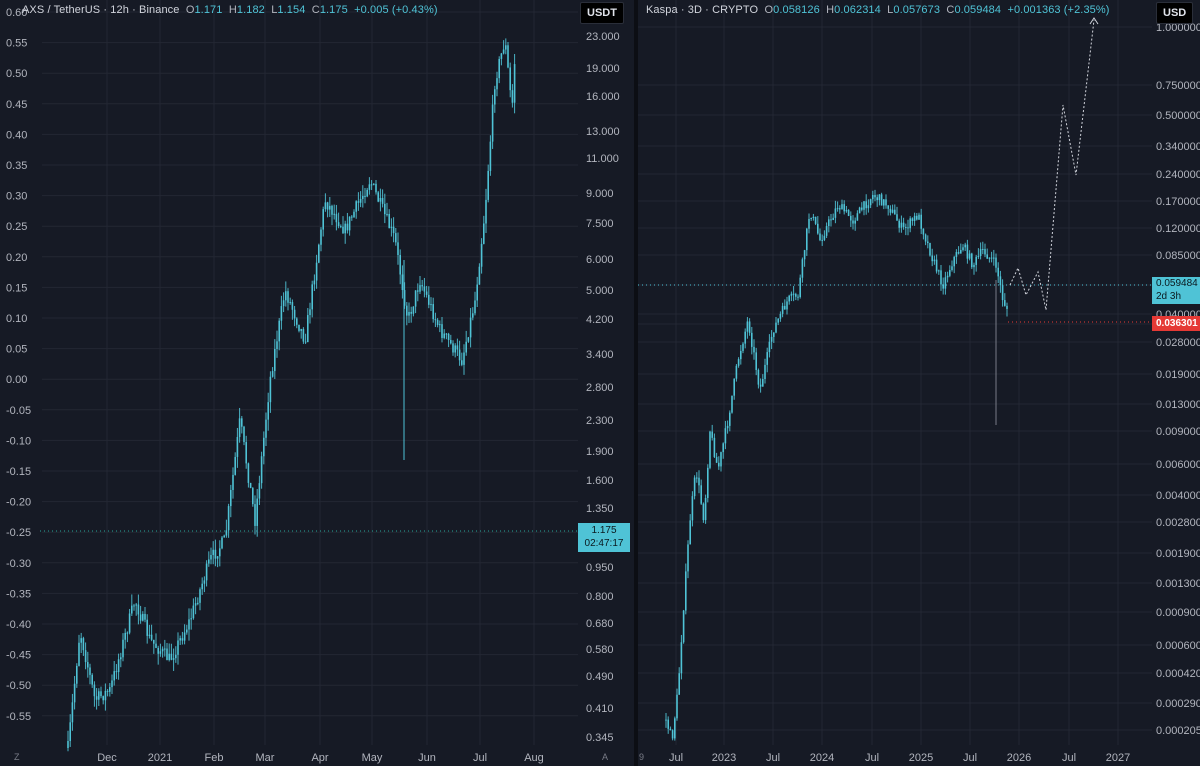 This screenshot has height=766, width=1200. Describe the element at coordinates (822, 758) in the screenshot. I see `kaspa-x-tick-label: 2024` at that location.